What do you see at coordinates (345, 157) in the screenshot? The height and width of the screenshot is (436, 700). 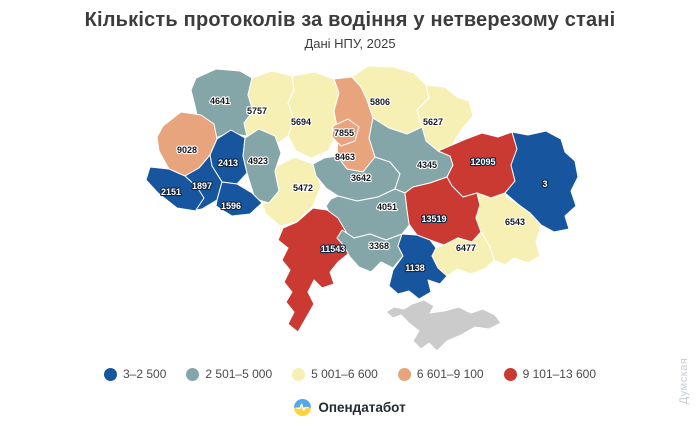 I see `region-value-kyiv_obl: 8463` at bounding box center [345, 157].